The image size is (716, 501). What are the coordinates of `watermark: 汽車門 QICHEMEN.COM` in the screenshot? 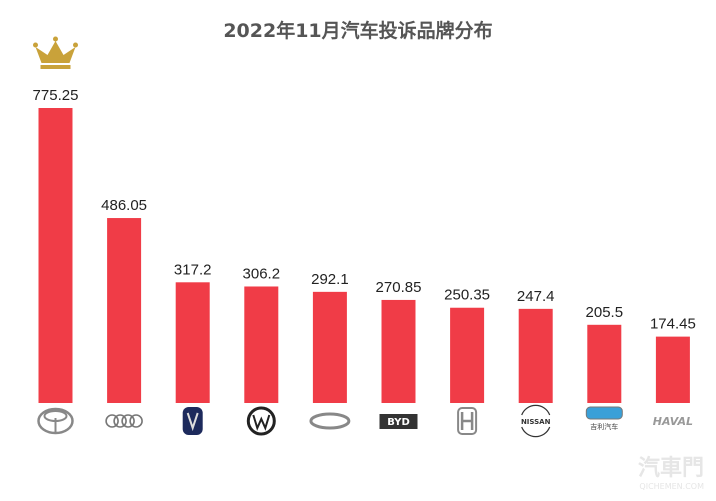 It's located at (671, 470).